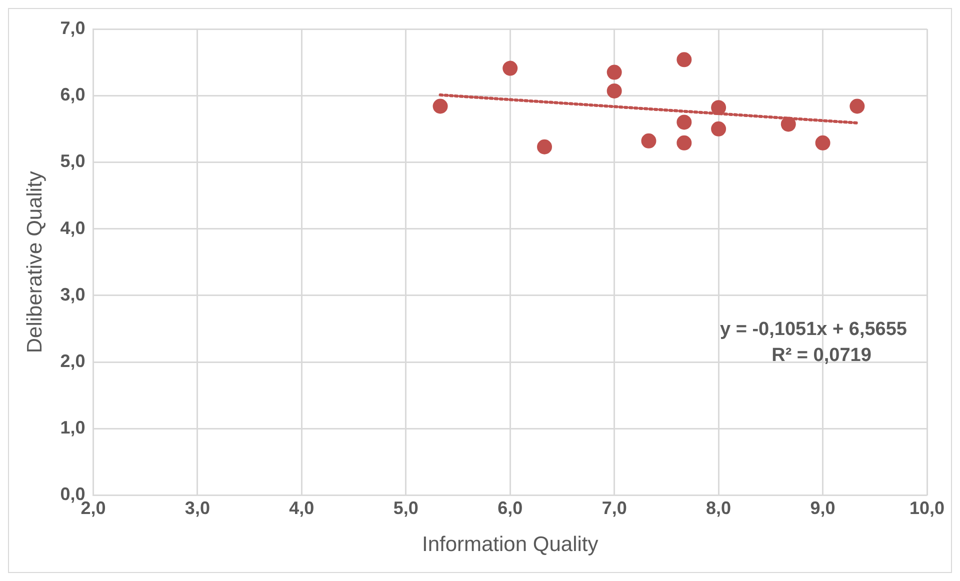 Image resolution: width=960 pixels, height=581 pixels. Describe the element at coordinates (823, 508) in the screenshot. I see `x-tick-label: 9,0` at that location.